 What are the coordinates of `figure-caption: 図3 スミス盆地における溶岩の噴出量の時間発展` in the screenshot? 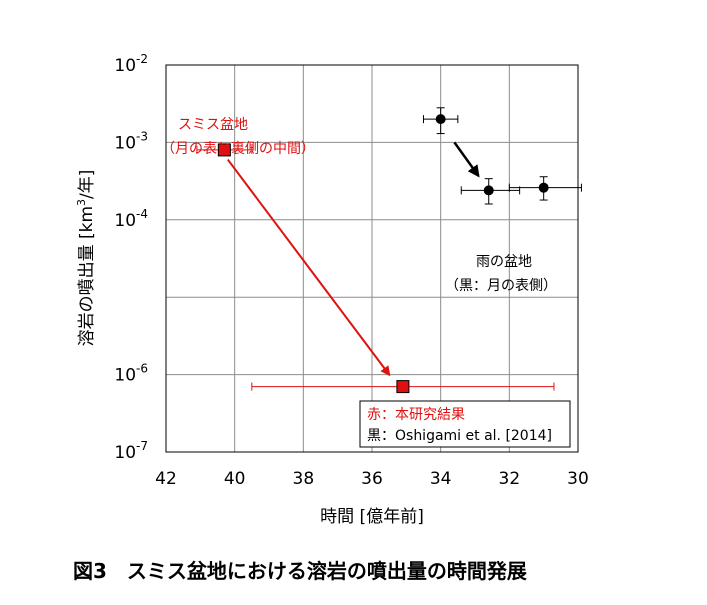 It's located at (300, 571).